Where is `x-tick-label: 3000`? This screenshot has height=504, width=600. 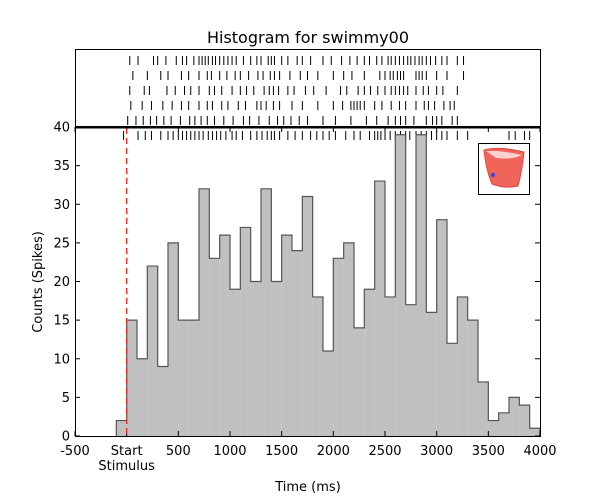
x-tick-label: 3000 is located at coordinates (436, 451).